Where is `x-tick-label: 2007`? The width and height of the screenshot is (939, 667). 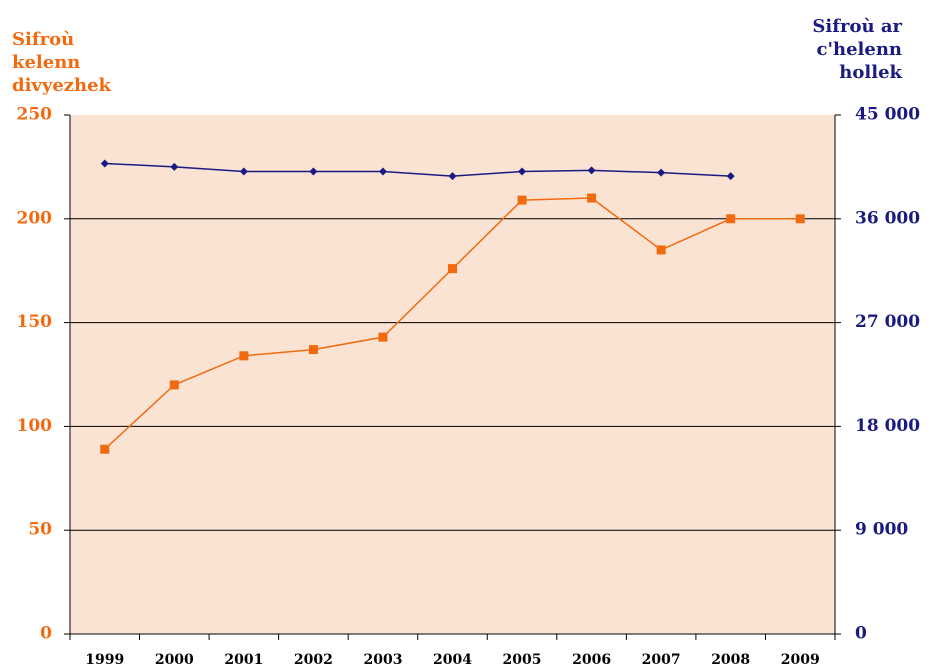 x-tick-label: 2007 is located at coordinates (661, 659).